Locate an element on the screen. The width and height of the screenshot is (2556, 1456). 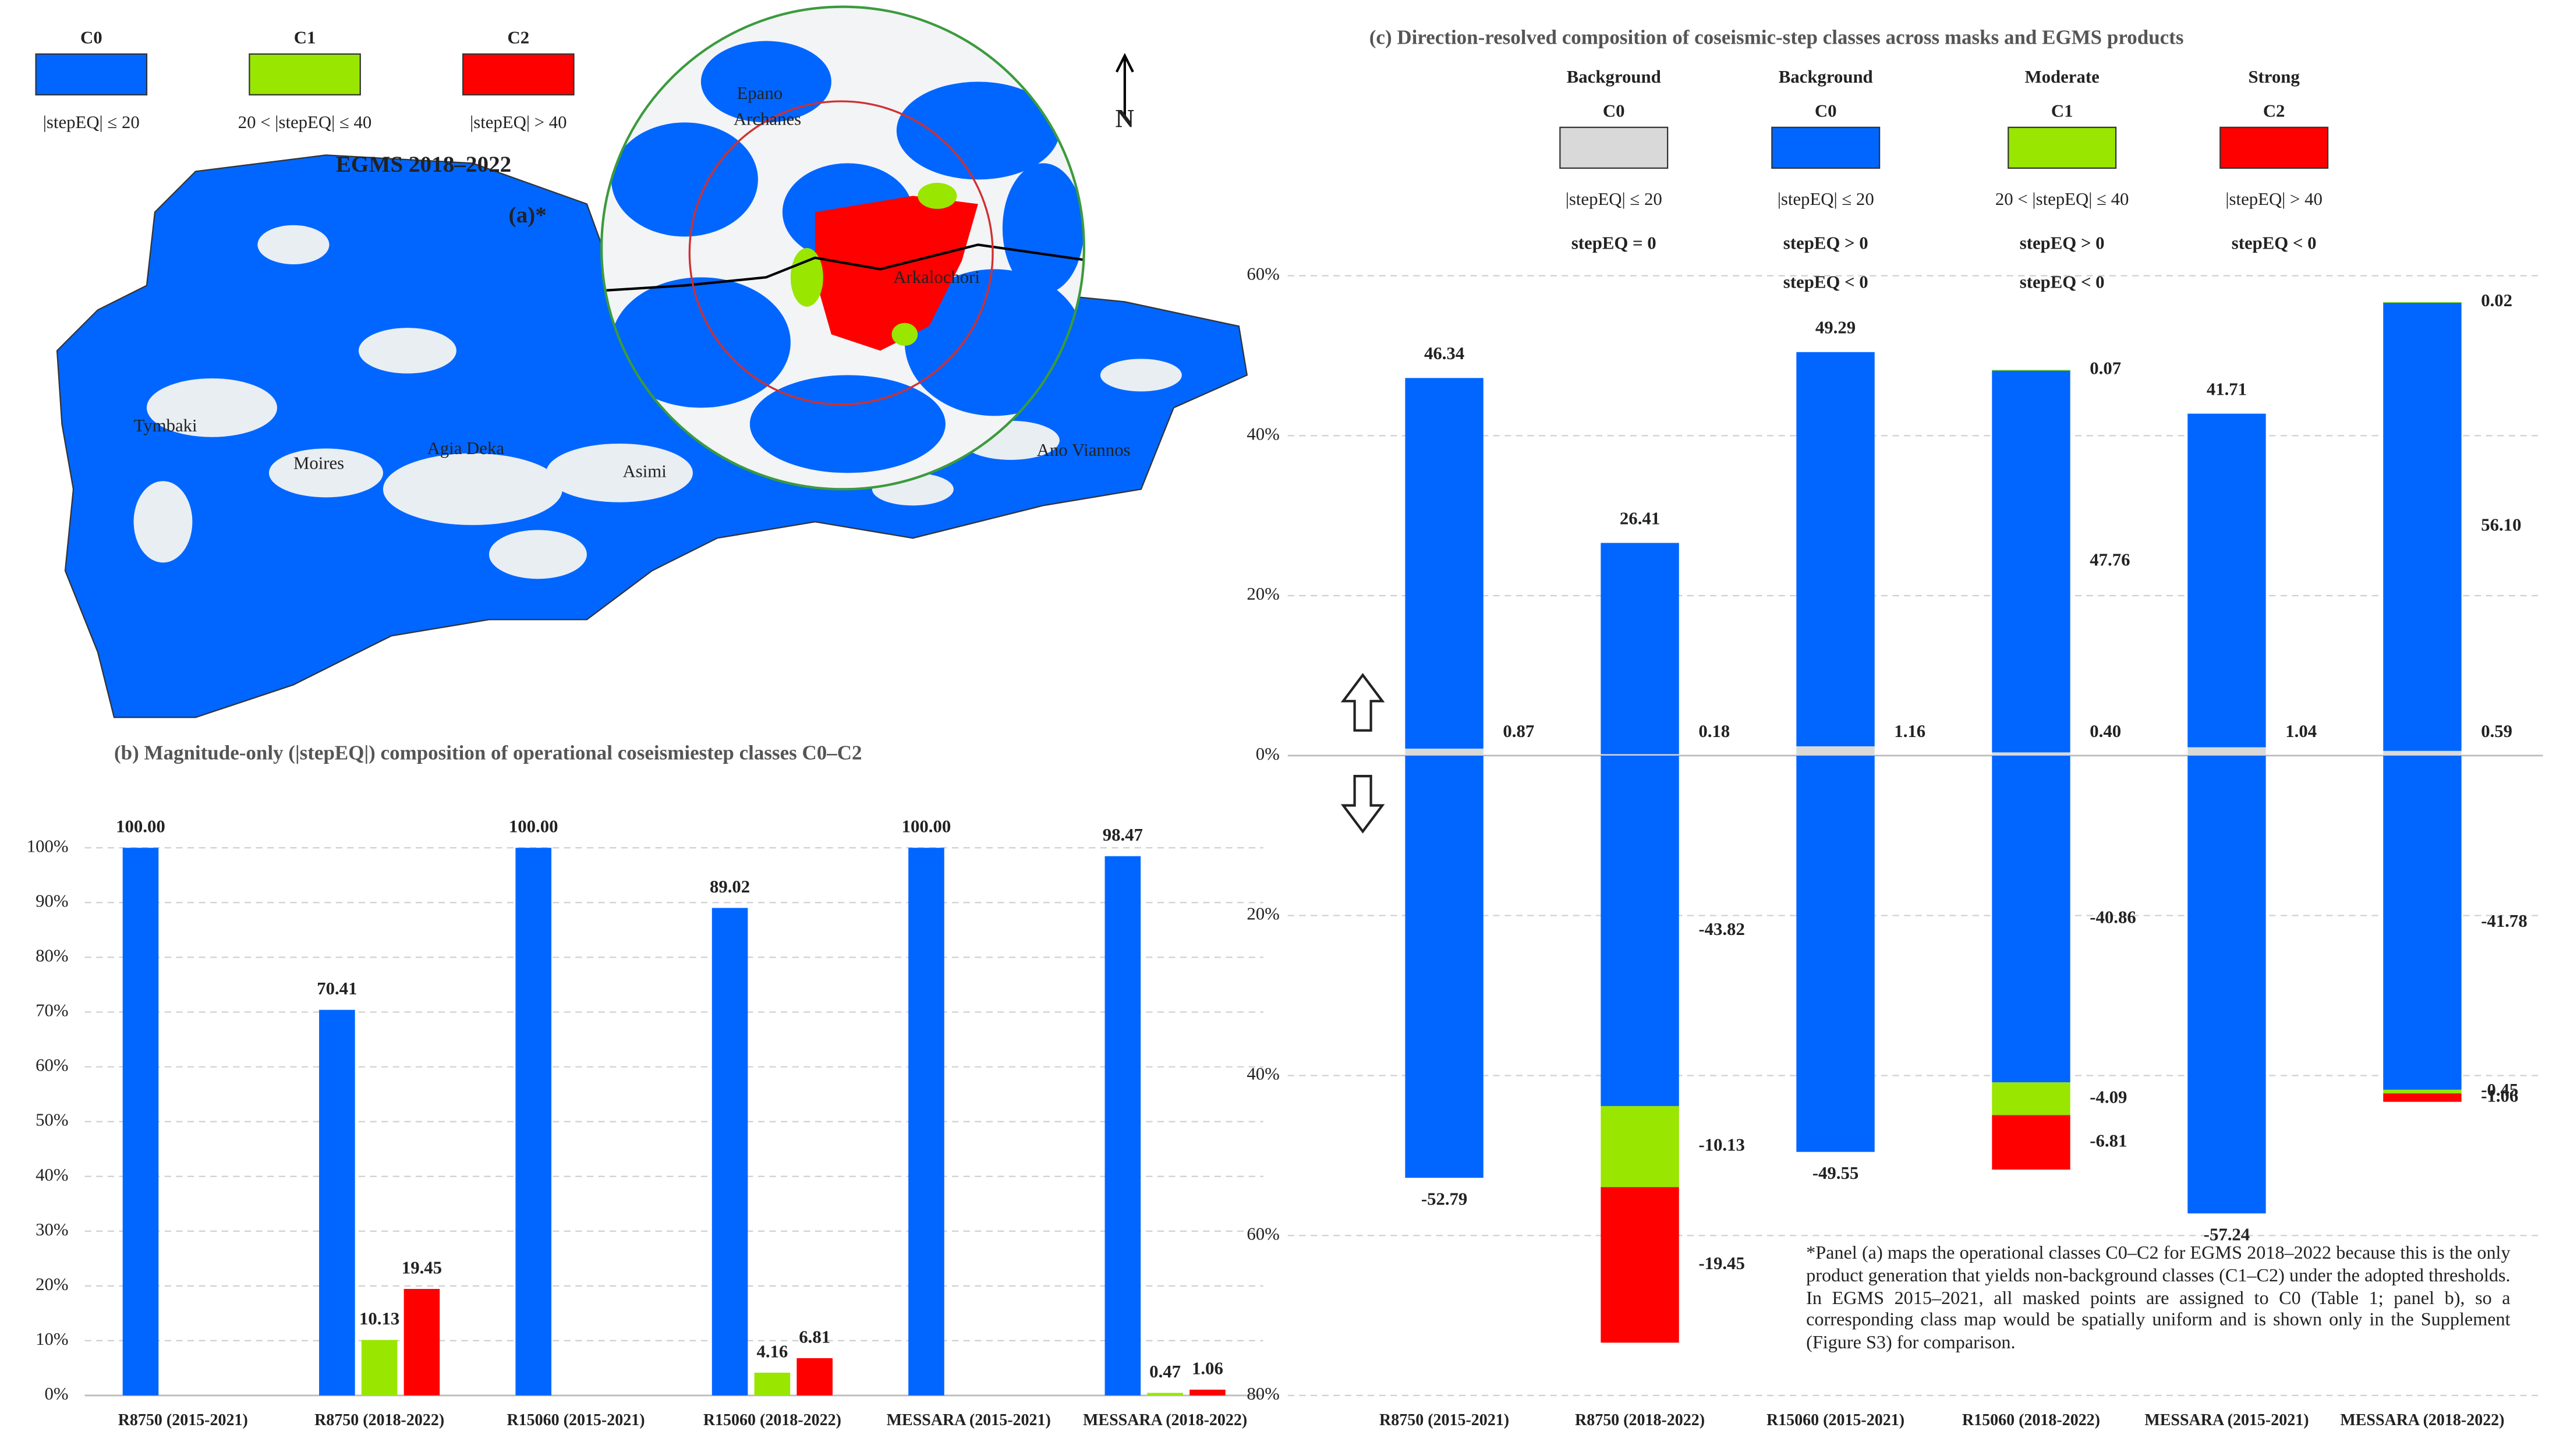
value-label: -0.45 is located at coordinates (2499, 1090).